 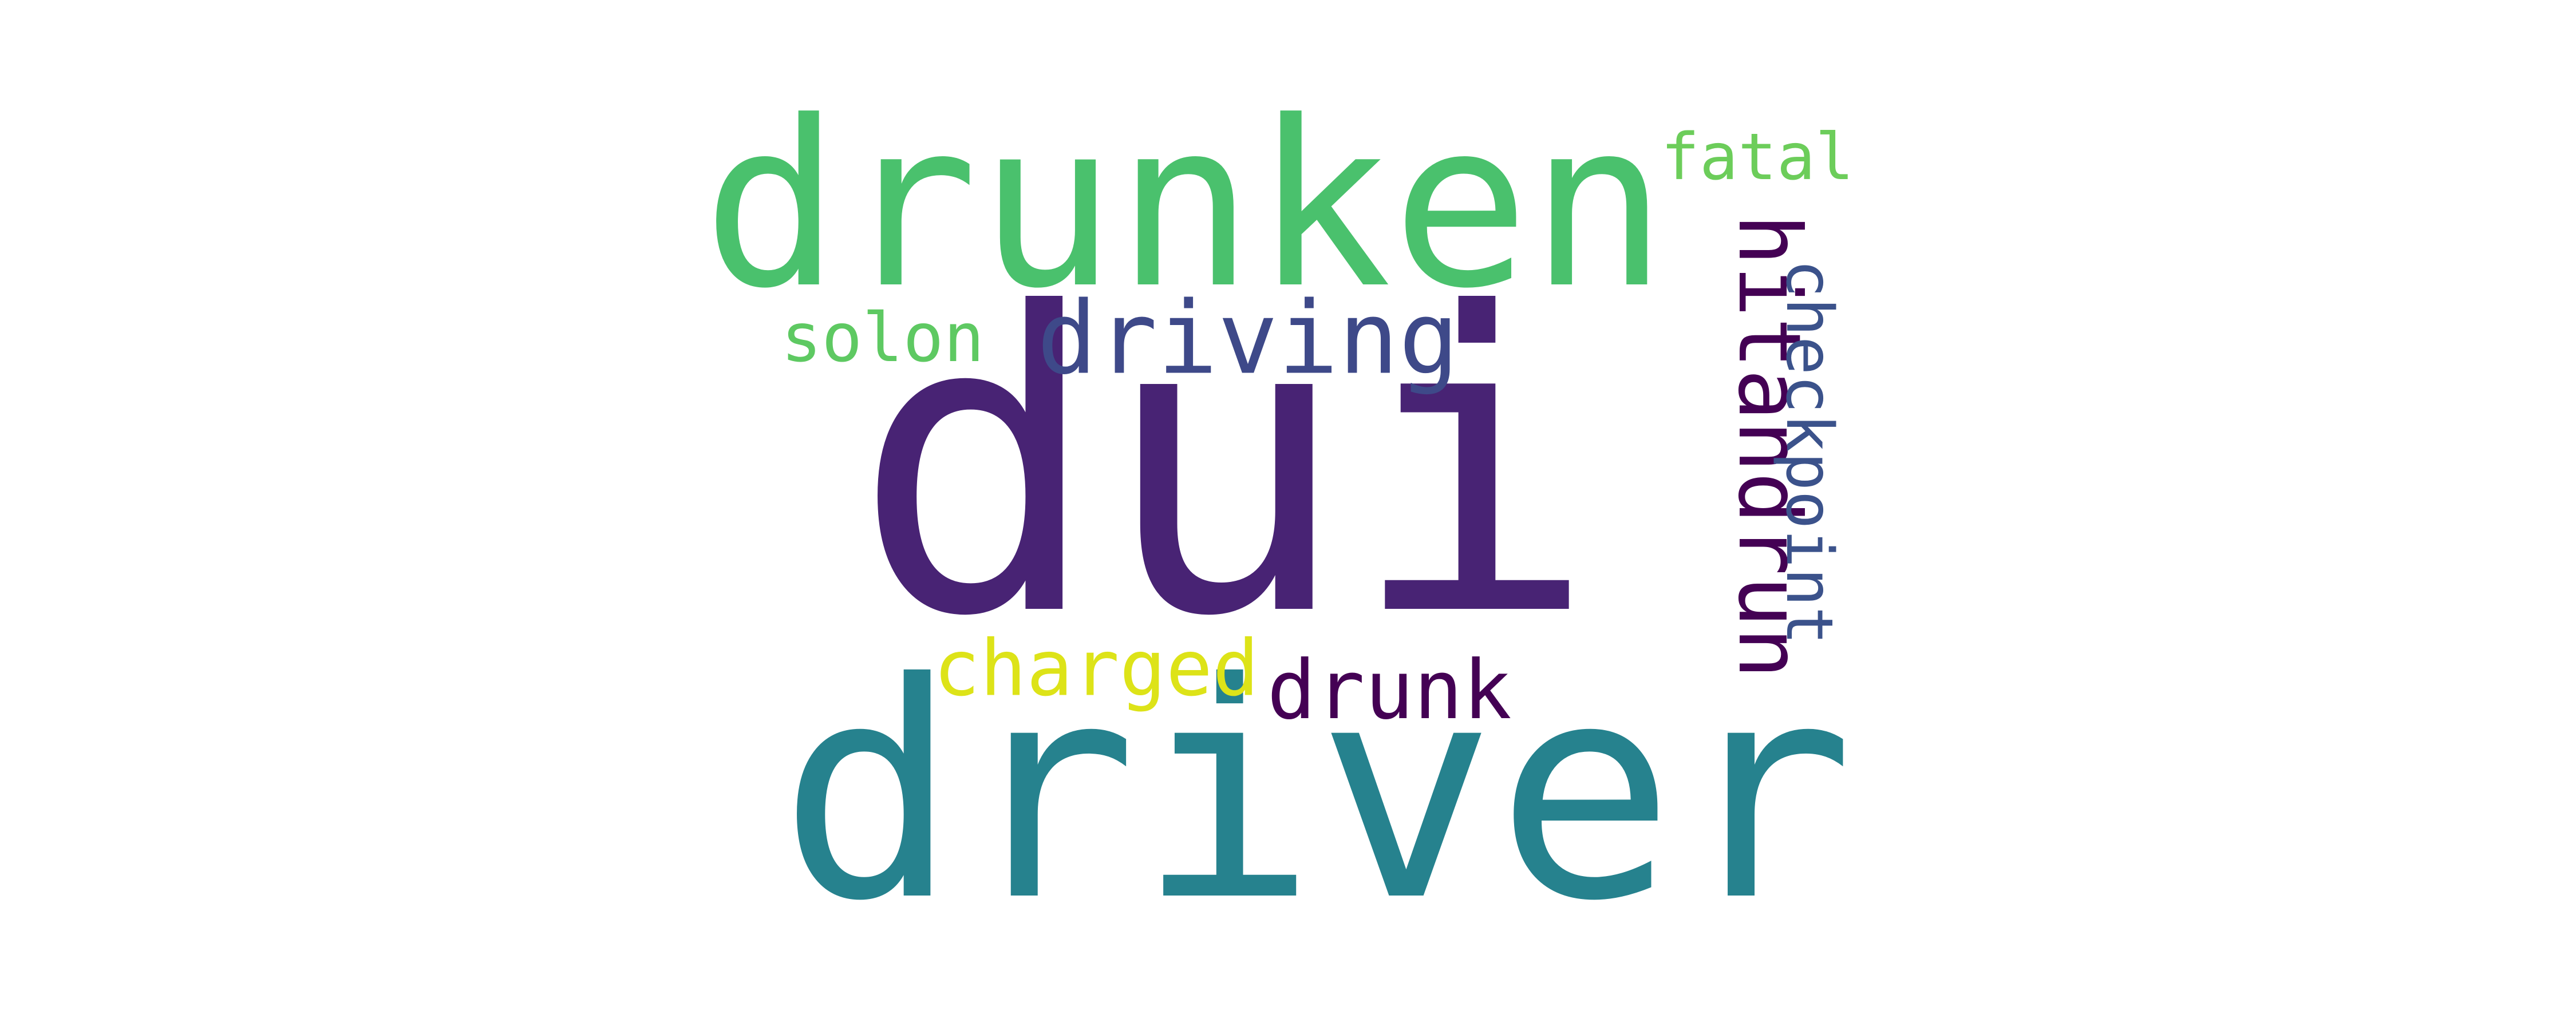 I want to click on word-drunken: drunken, so click(x=1185, y=206).